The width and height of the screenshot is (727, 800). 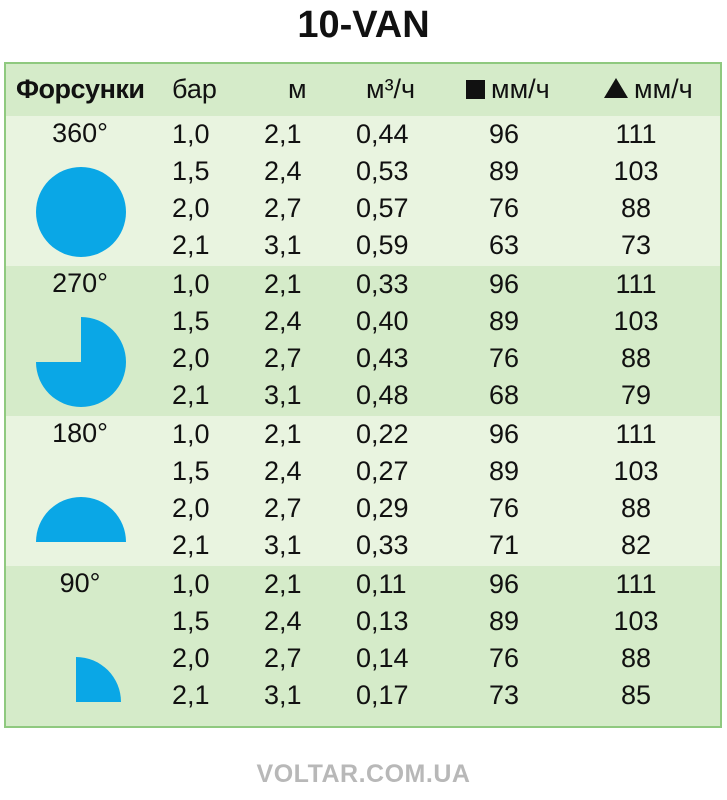 What do you see at coordinates (636, 245) in the screenshot?
I see `cell-triangle: 73` at bounding box center [636, 245].